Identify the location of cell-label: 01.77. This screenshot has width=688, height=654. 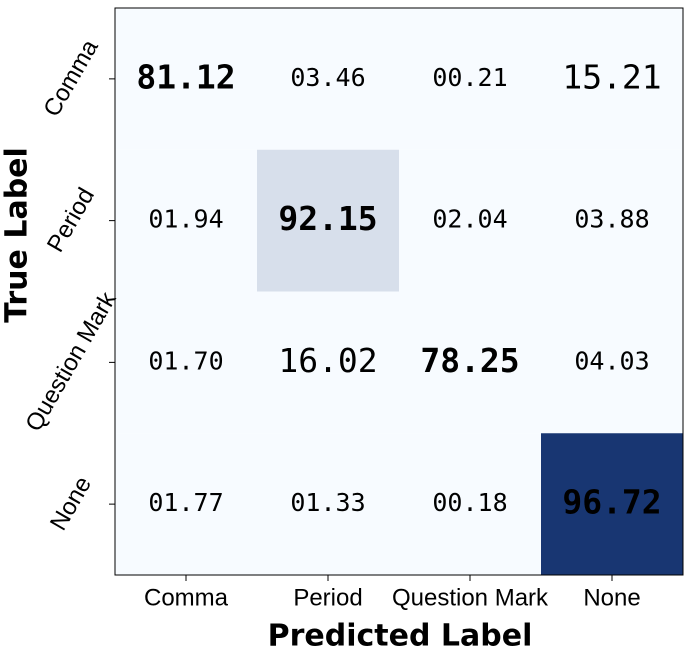
(185, 502).